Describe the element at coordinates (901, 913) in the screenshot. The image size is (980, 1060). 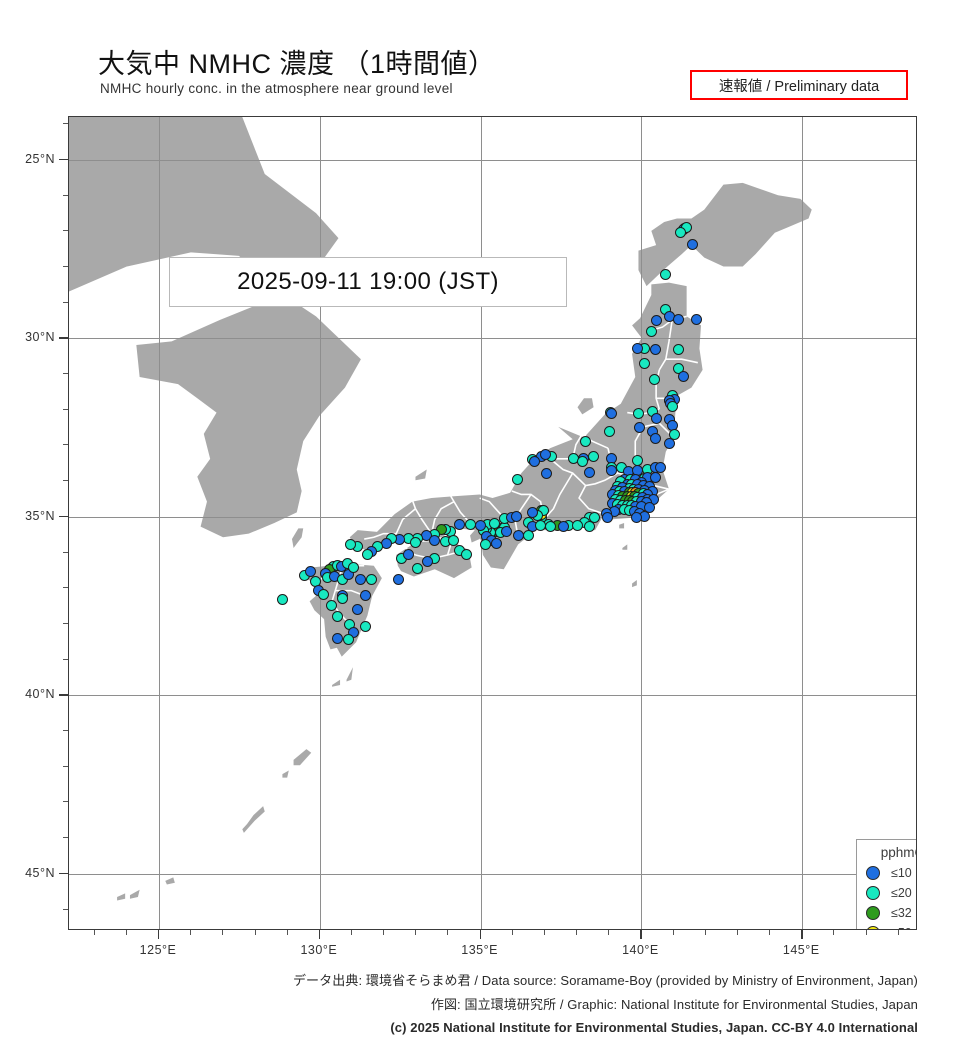
I see `legend-label: ≤32` at that location.